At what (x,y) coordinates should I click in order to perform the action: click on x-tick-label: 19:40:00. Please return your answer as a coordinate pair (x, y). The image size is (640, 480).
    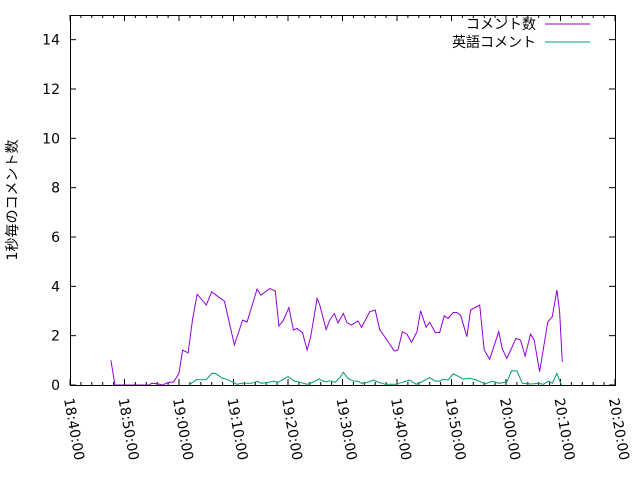
    Looking at the image, I should click on (400, 429).